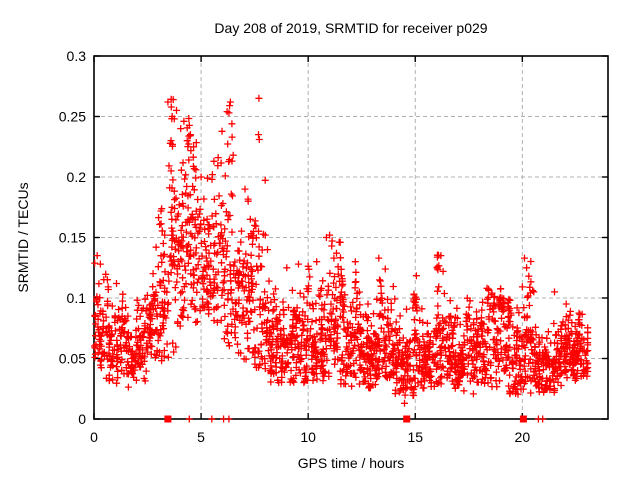 The image size is (640, 480). I want to click on x-axis-label: GPS time / hours, so click(351, 463).